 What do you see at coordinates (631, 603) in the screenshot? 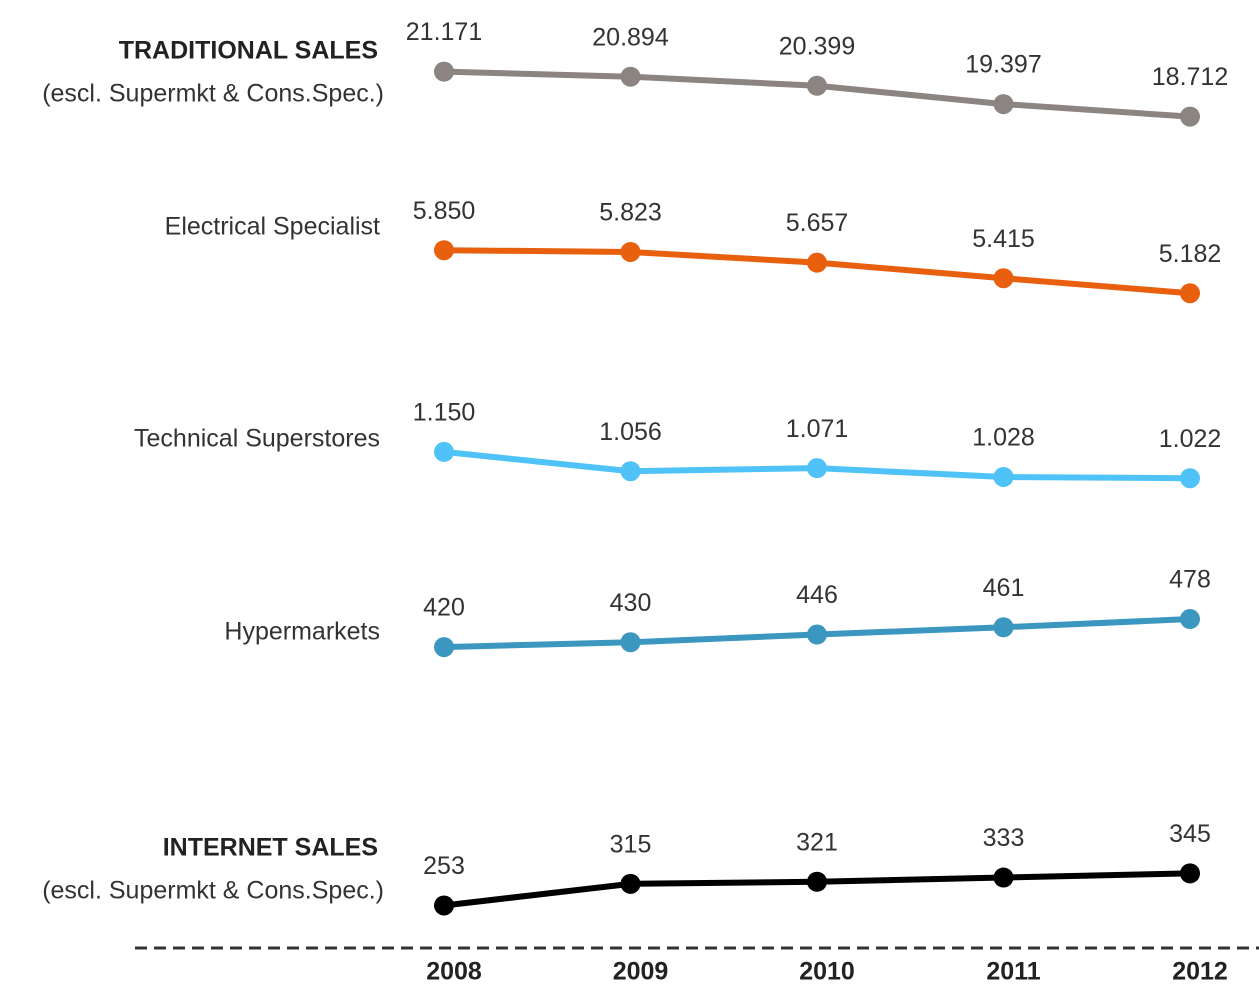
I see `data-label: 430` at bounding box center [631, 603].